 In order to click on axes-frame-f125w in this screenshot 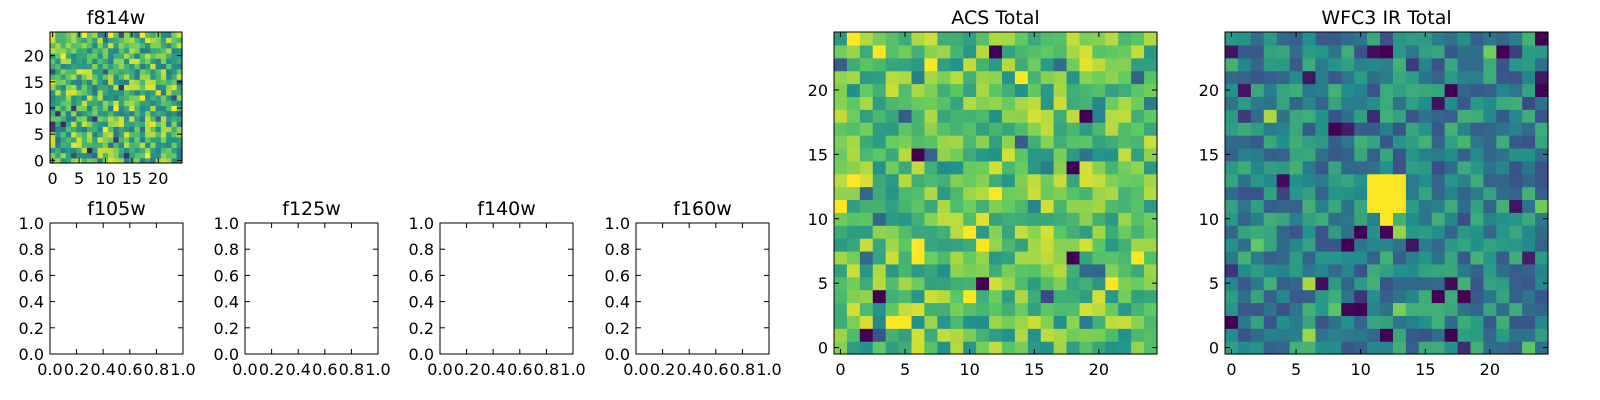, I will do `click(311, 288)`.